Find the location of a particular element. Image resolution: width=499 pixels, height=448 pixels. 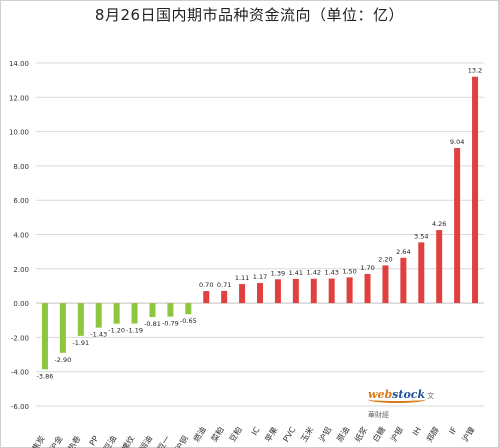

x-category-label: IH is located at coordinates (417, 431).